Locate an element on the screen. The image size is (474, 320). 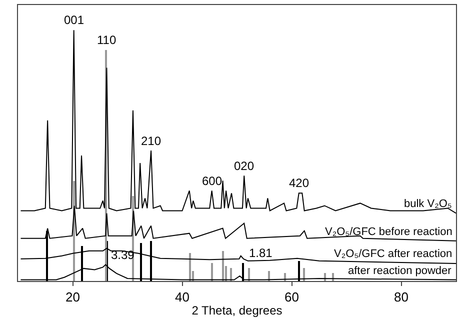
x-tick-label: 20 is located at coordinates (73, 297).